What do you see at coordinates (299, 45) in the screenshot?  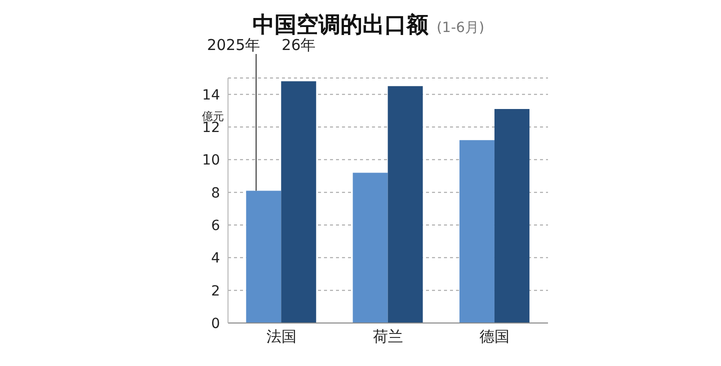 I see `series-label: 26年` at bounding box center [299, 45].